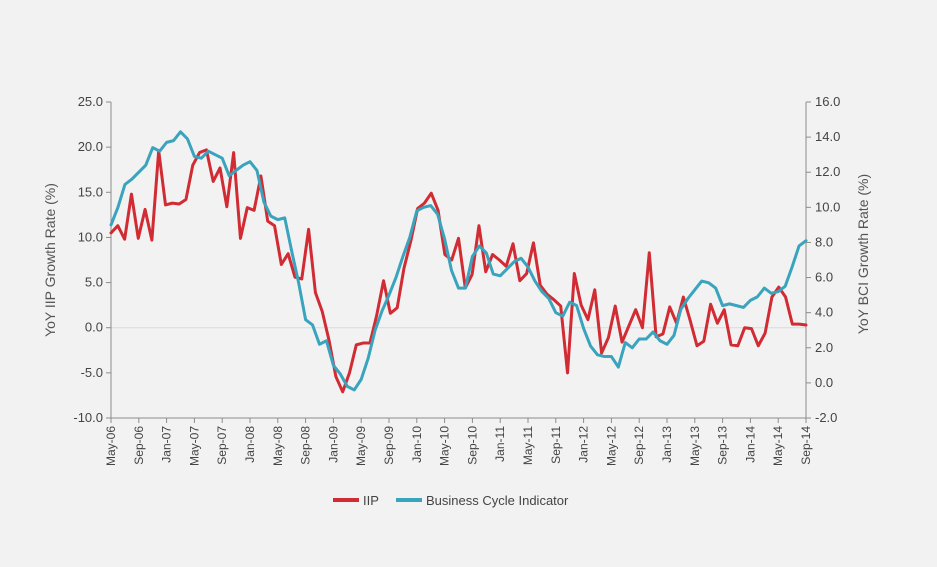  Describe the element at coordinates (556, 445) in the screenshot. I see `x-tick-label: Sep-11` at that location.